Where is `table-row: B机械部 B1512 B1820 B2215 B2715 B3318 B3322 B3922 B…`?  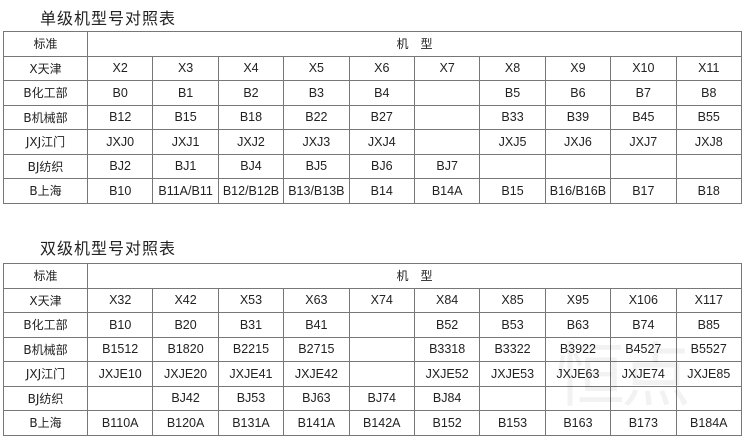
table-row: B机械部 B1512 B1820 B2215 B2715 B3318 B3322 B3922 B… is located at coordinates (373, 349).